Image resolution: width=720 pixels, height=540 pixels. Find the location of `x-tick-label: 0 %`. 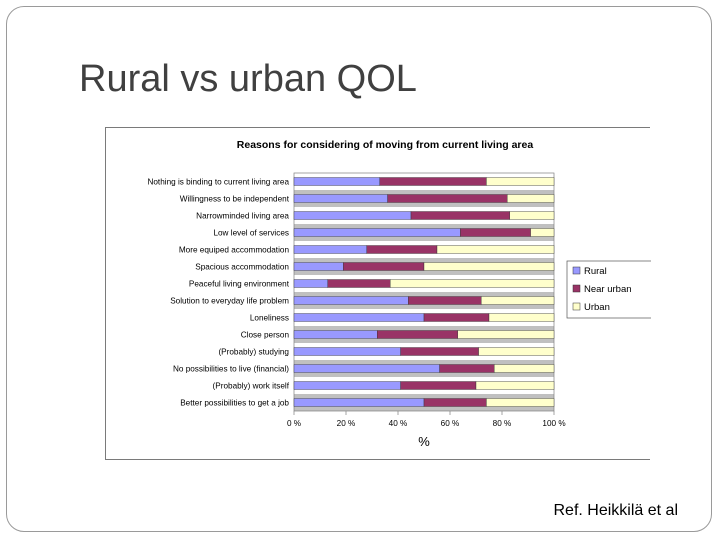

x-tick-label: 0 % is located at coordinates (294, 423).